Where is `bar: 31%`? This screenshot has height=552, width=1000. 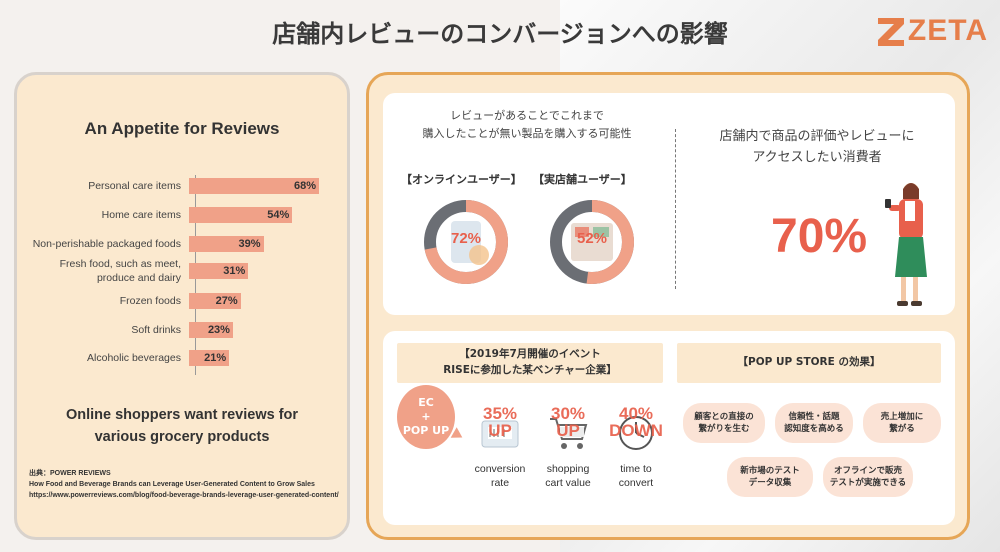
bar: 31% is located at coordinates (219, 271).